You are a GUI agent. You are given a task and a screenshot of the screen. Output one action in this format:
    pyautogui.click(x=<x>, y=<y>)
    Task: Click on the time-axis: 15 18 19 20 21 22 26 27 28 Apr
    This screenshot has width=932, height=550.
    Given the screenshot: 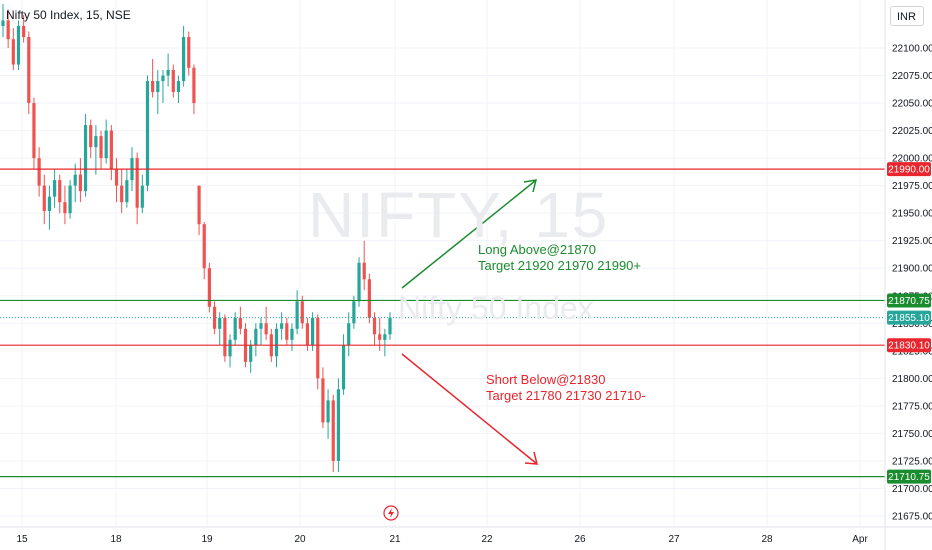 What is the action you would take?
    pyautogui.click(x=466, y=535)
    